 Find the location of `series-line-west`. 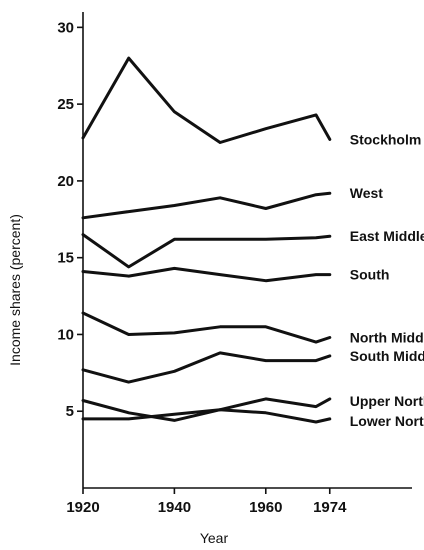

series-line-west is located at coordinates (206, 205).